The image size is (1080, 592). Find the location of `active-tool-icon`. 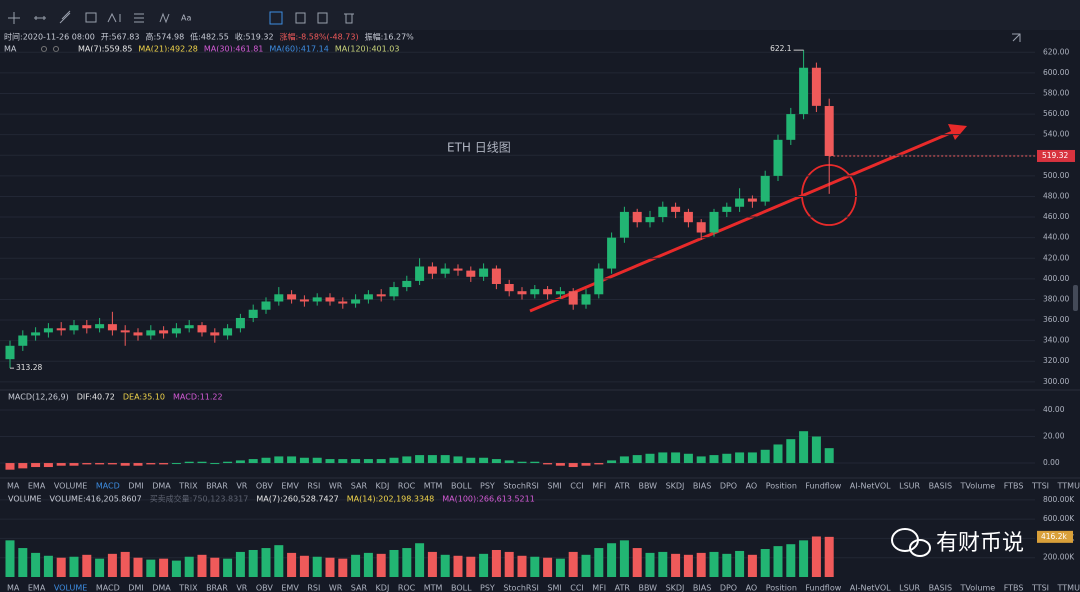

active-tool-icon is located at coordinates (276, 18).